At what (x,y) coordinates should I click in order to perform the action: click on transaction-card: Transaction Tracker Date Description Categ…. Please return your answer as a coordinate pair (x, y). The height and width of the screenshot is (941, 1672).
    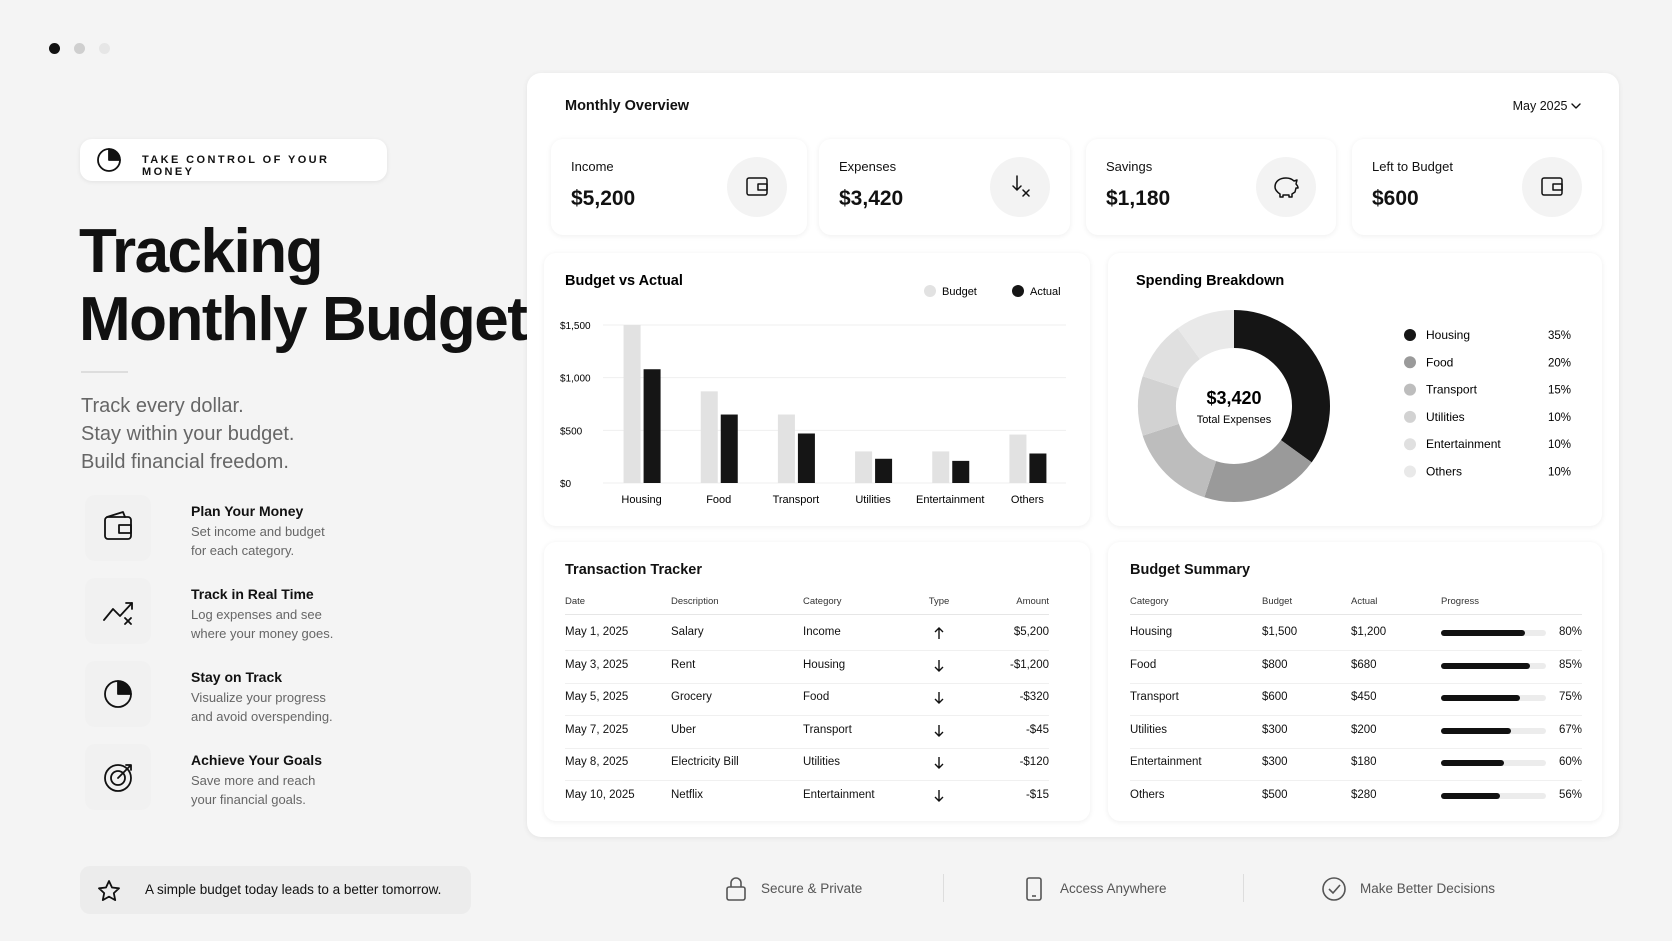
    Looking at the image, I should click on (817, 681).